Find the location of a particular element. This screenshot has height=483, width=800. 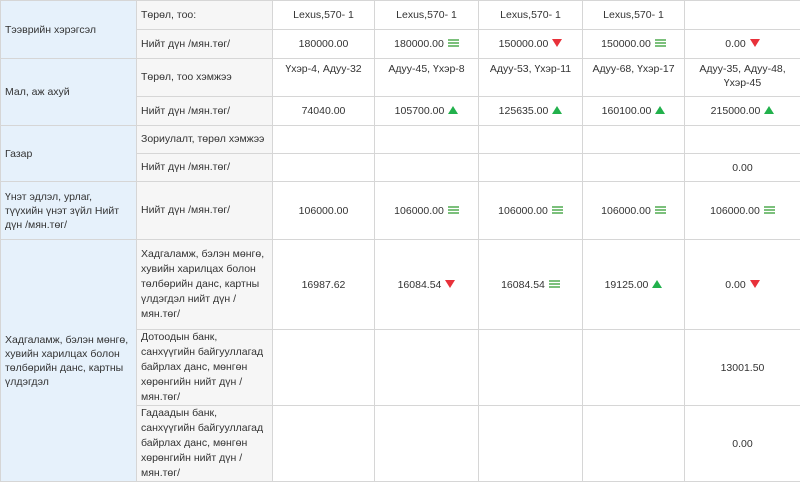

value-cell: 19125.00 is located at coordinates (633, 284).